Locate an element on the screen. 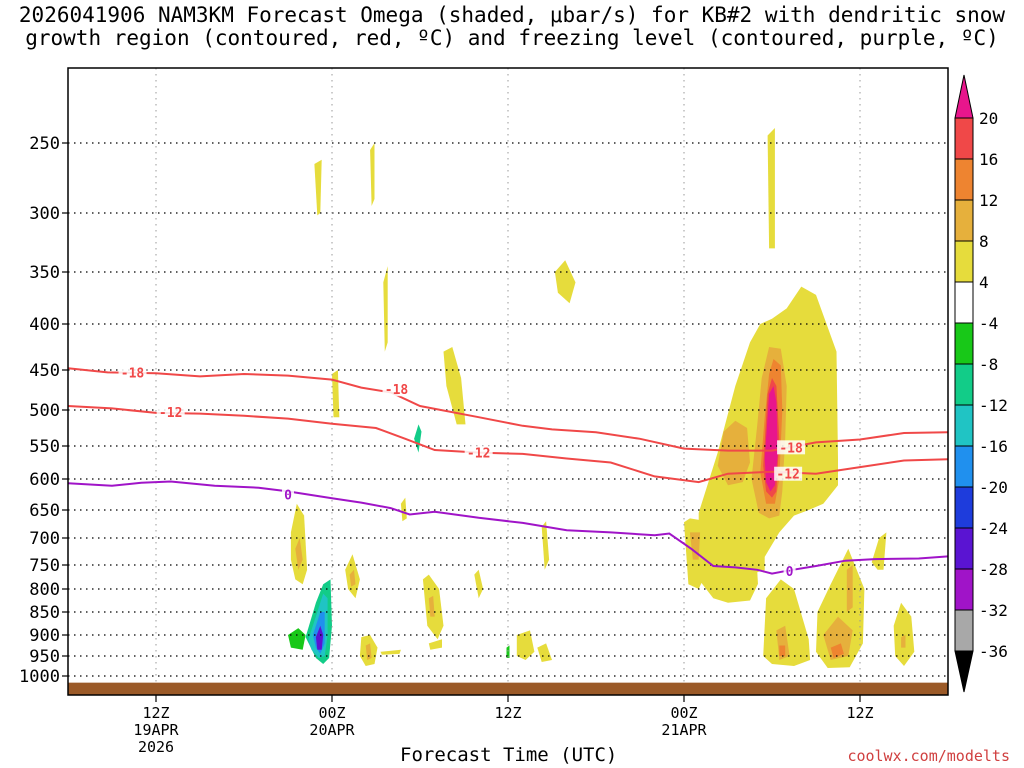  y-tick-label-950: 950 is located at coordinates (44, 657).